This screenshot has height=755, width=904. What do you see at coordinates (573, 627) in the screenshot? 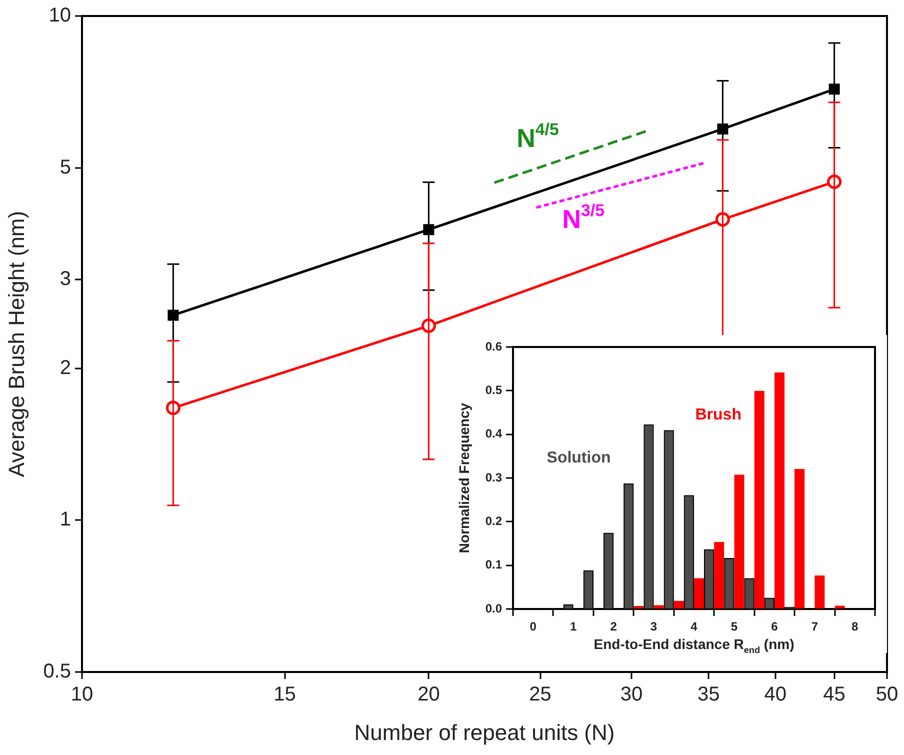
I see `x-tick-label: 1` at bounding box center [573, 627].